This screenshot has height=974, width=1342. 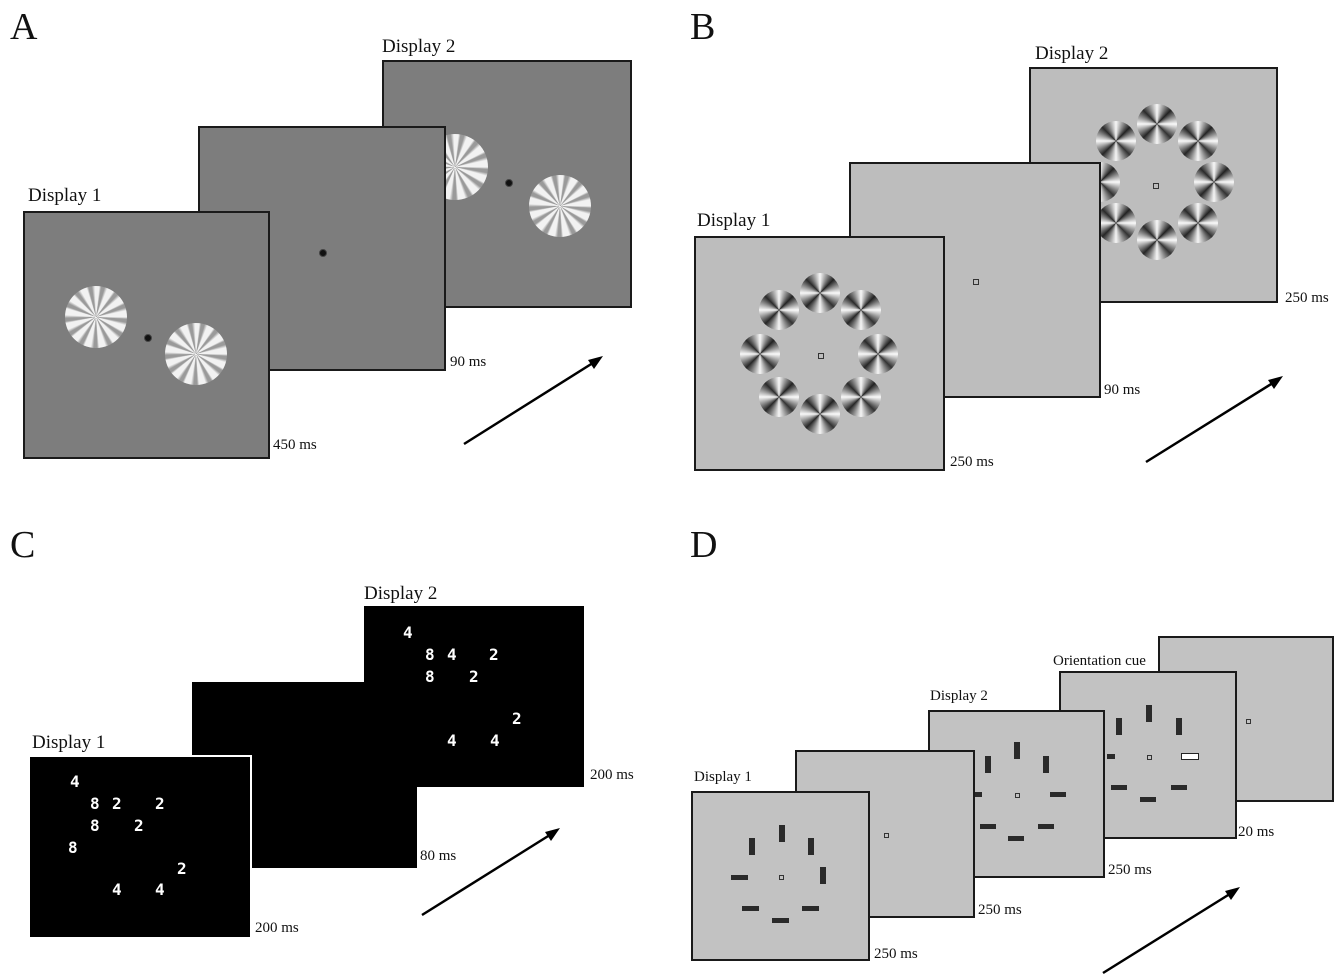 What do you see at coordinates (23, 545) in the screenshot?
I see `panel-label-c: C` at bounding box center [23, 545].